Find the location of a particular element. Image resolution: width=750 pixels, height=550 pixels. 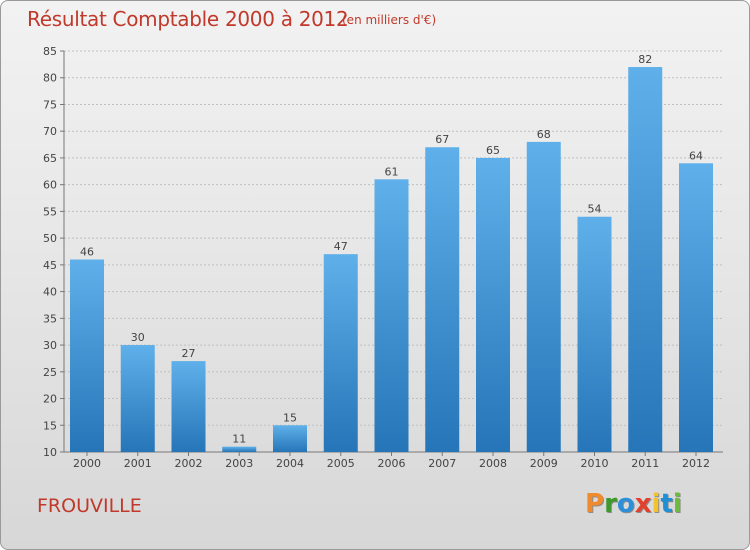

chart-subtitle: (en milliers d'€) is located at coordinates (389, 20).